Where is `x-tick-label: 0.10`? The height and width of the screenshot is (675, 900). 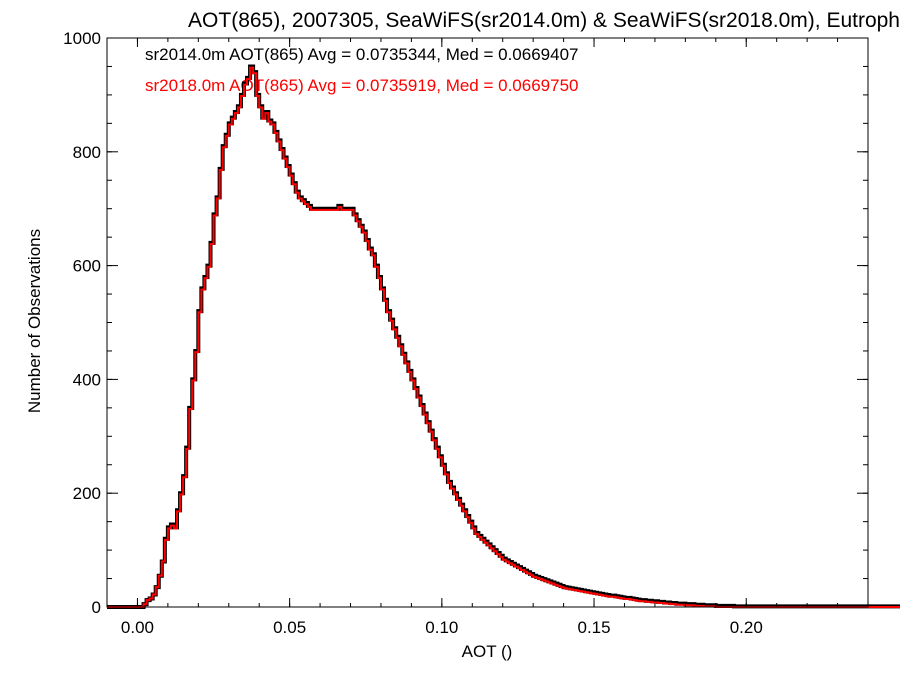
x-tick-label: 0.10 is located at coordinates (441, 627).